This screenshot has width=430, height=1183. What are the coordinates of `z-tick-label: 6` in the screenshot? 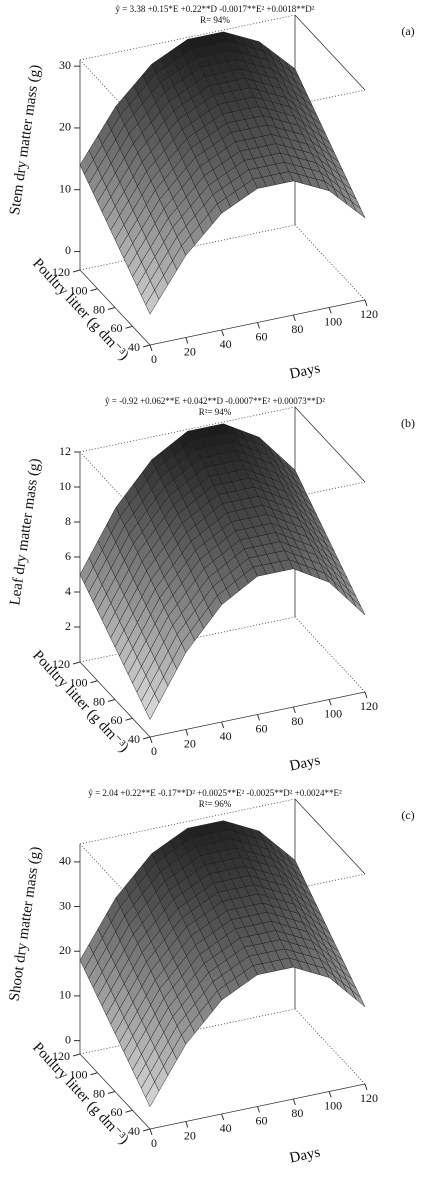 It's located at (68, 556).